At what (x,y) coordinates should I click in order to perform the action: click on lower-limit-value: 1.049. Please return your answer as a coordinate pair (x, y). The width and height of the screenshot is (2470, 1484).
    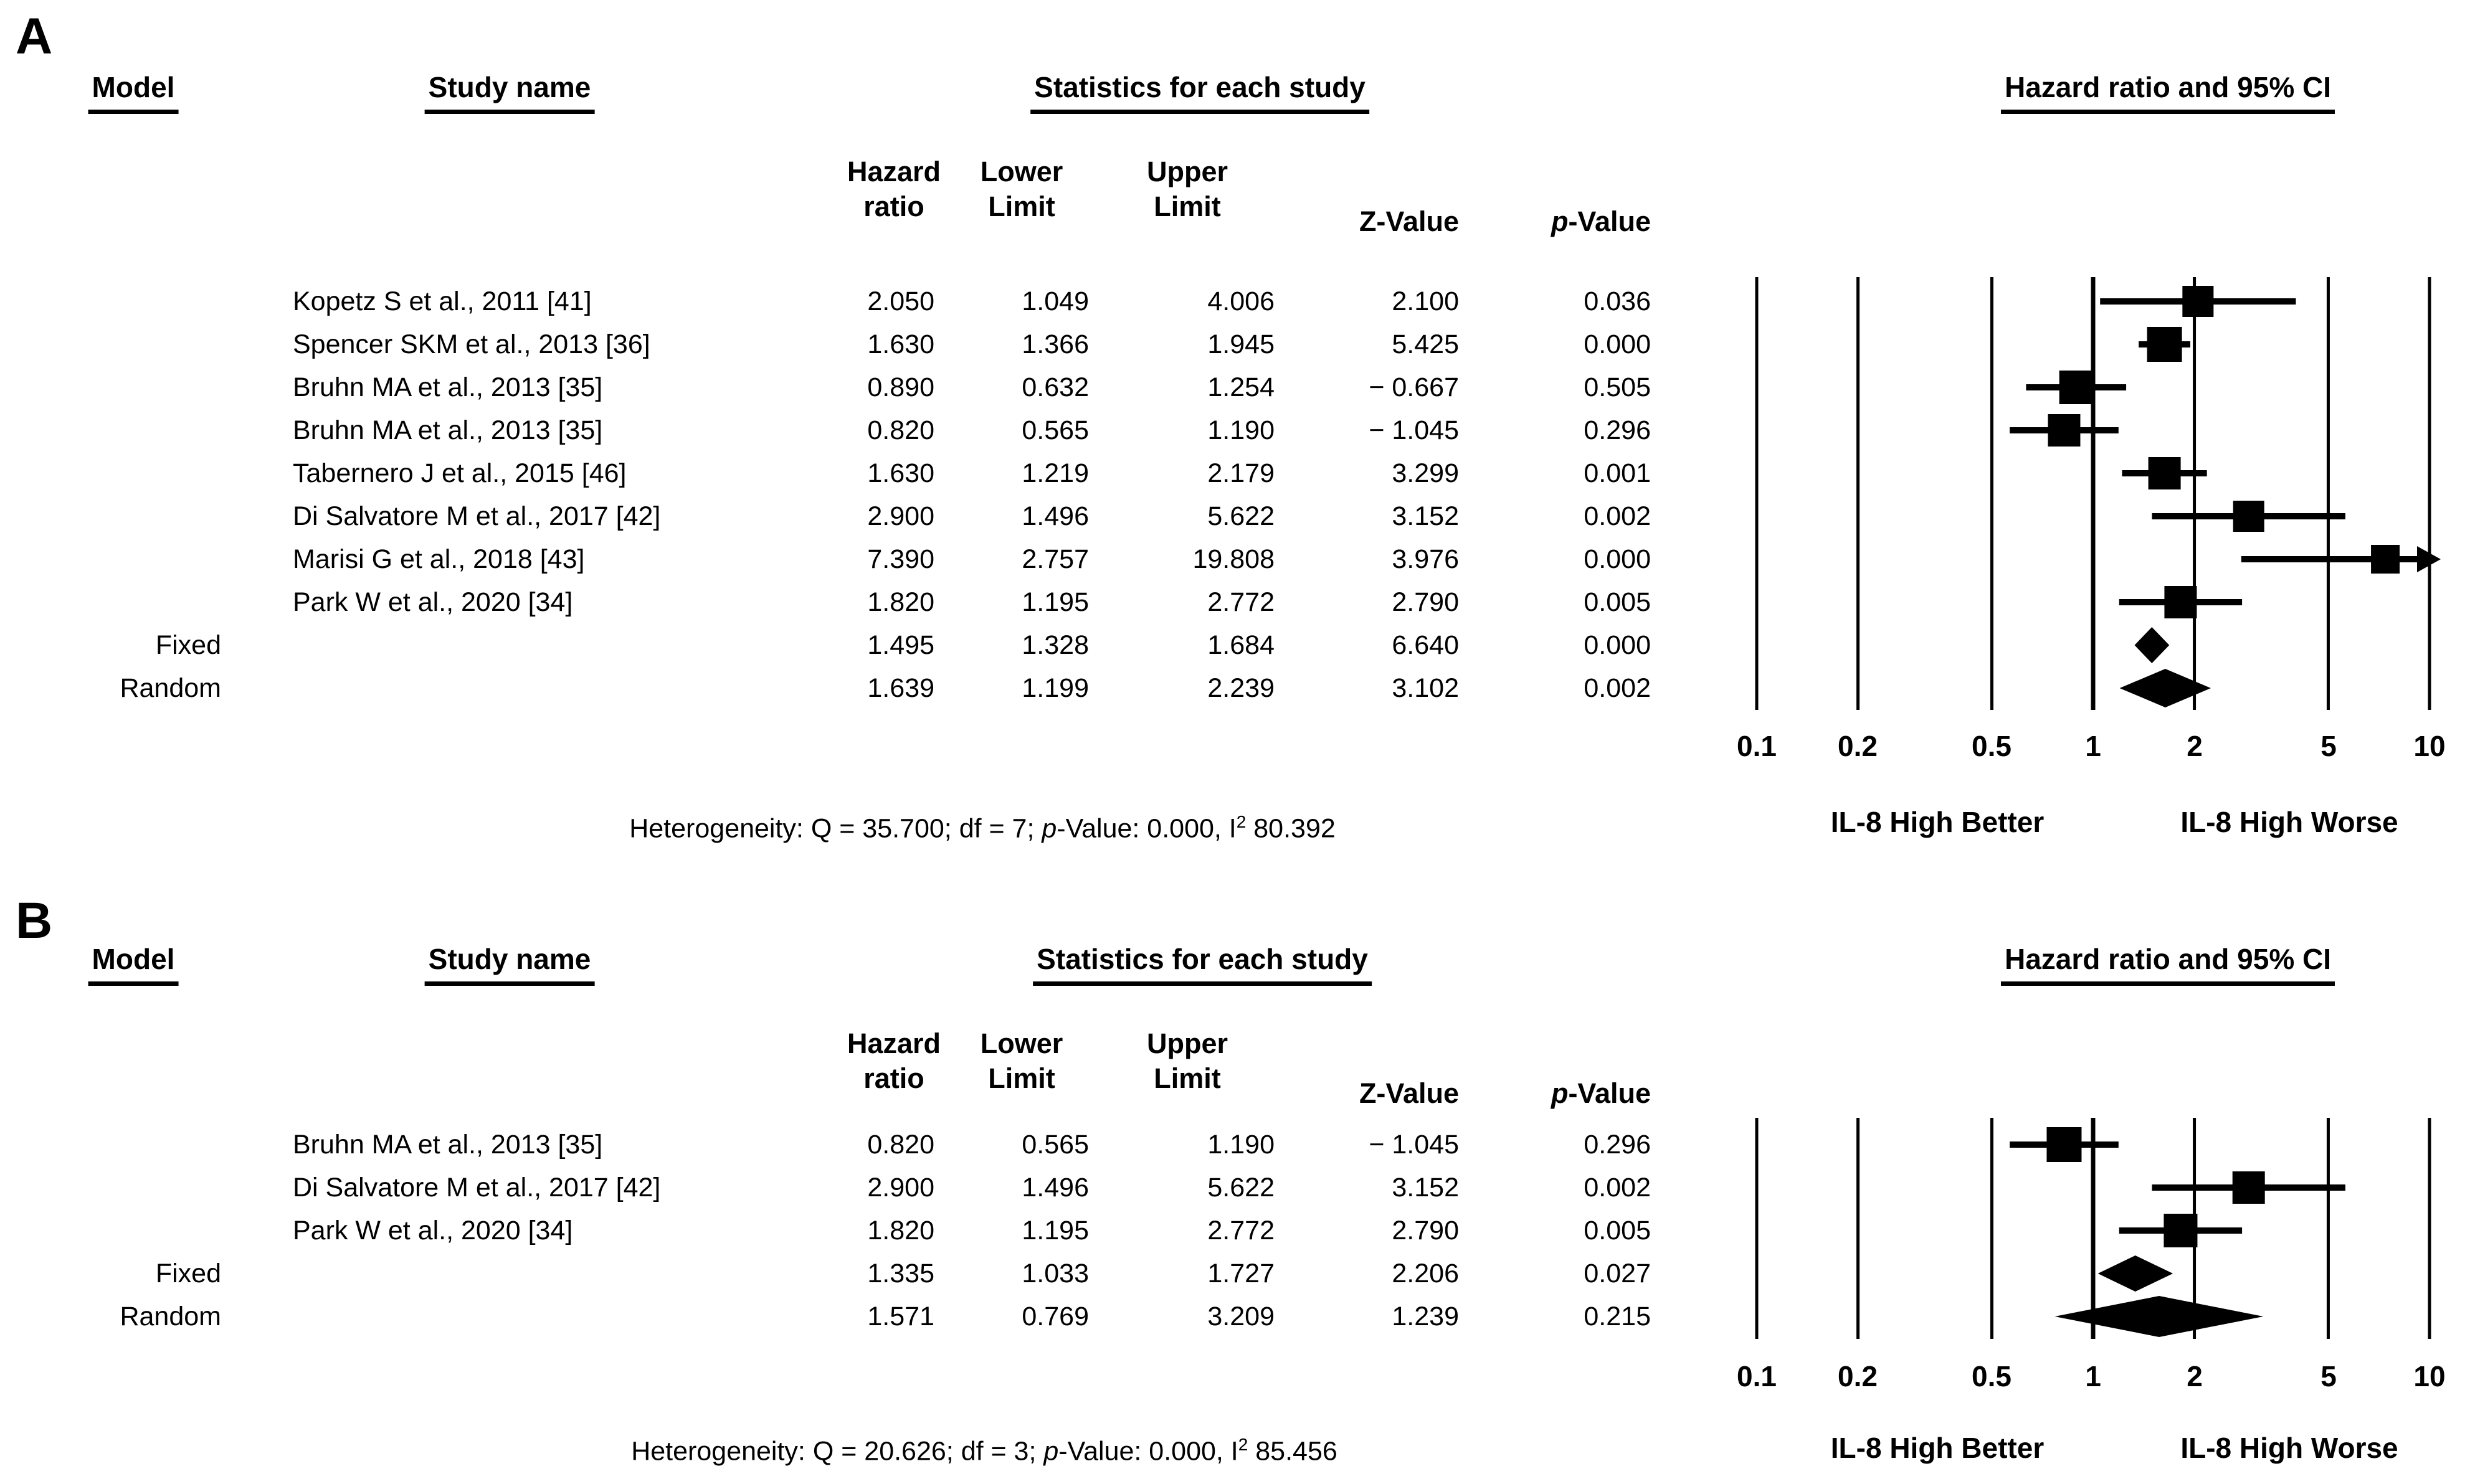
    Looking at the image, I should click on (1055, 301).